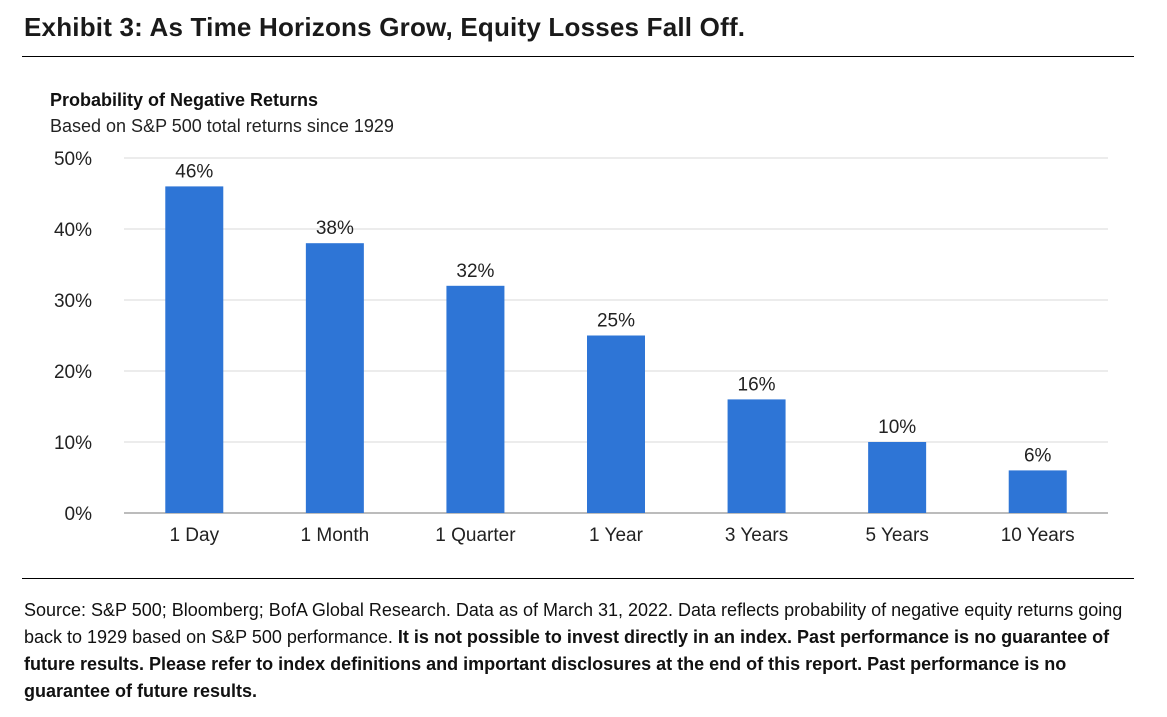 This screenshot has height=717, width=1167. Describe the element at coordinates (578, 56) in the screenshot. I see `top-divider` at that location.